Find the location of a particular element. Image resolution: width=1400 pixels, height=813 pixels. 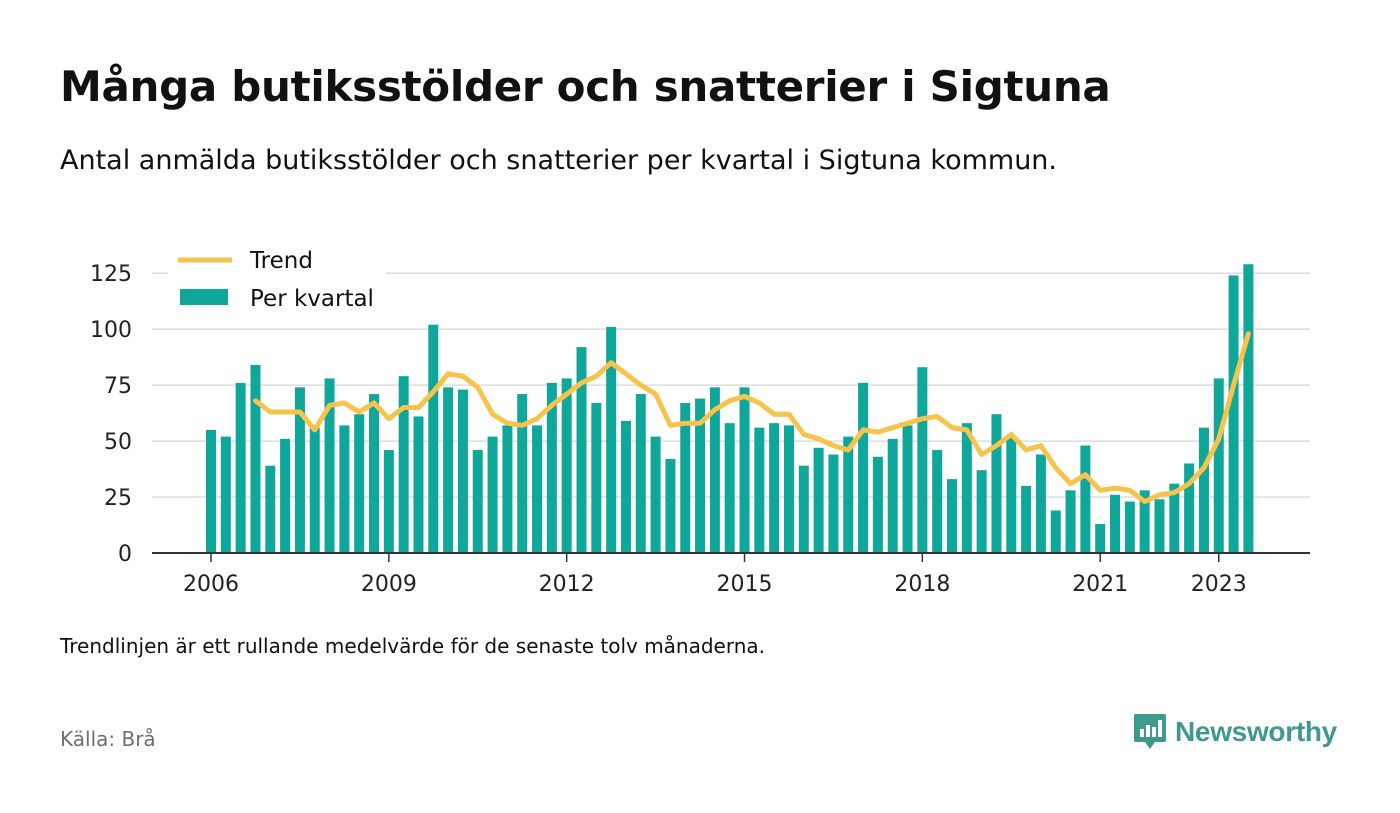

newsworthy-logo-icon is located at coordinates (1150, 731).